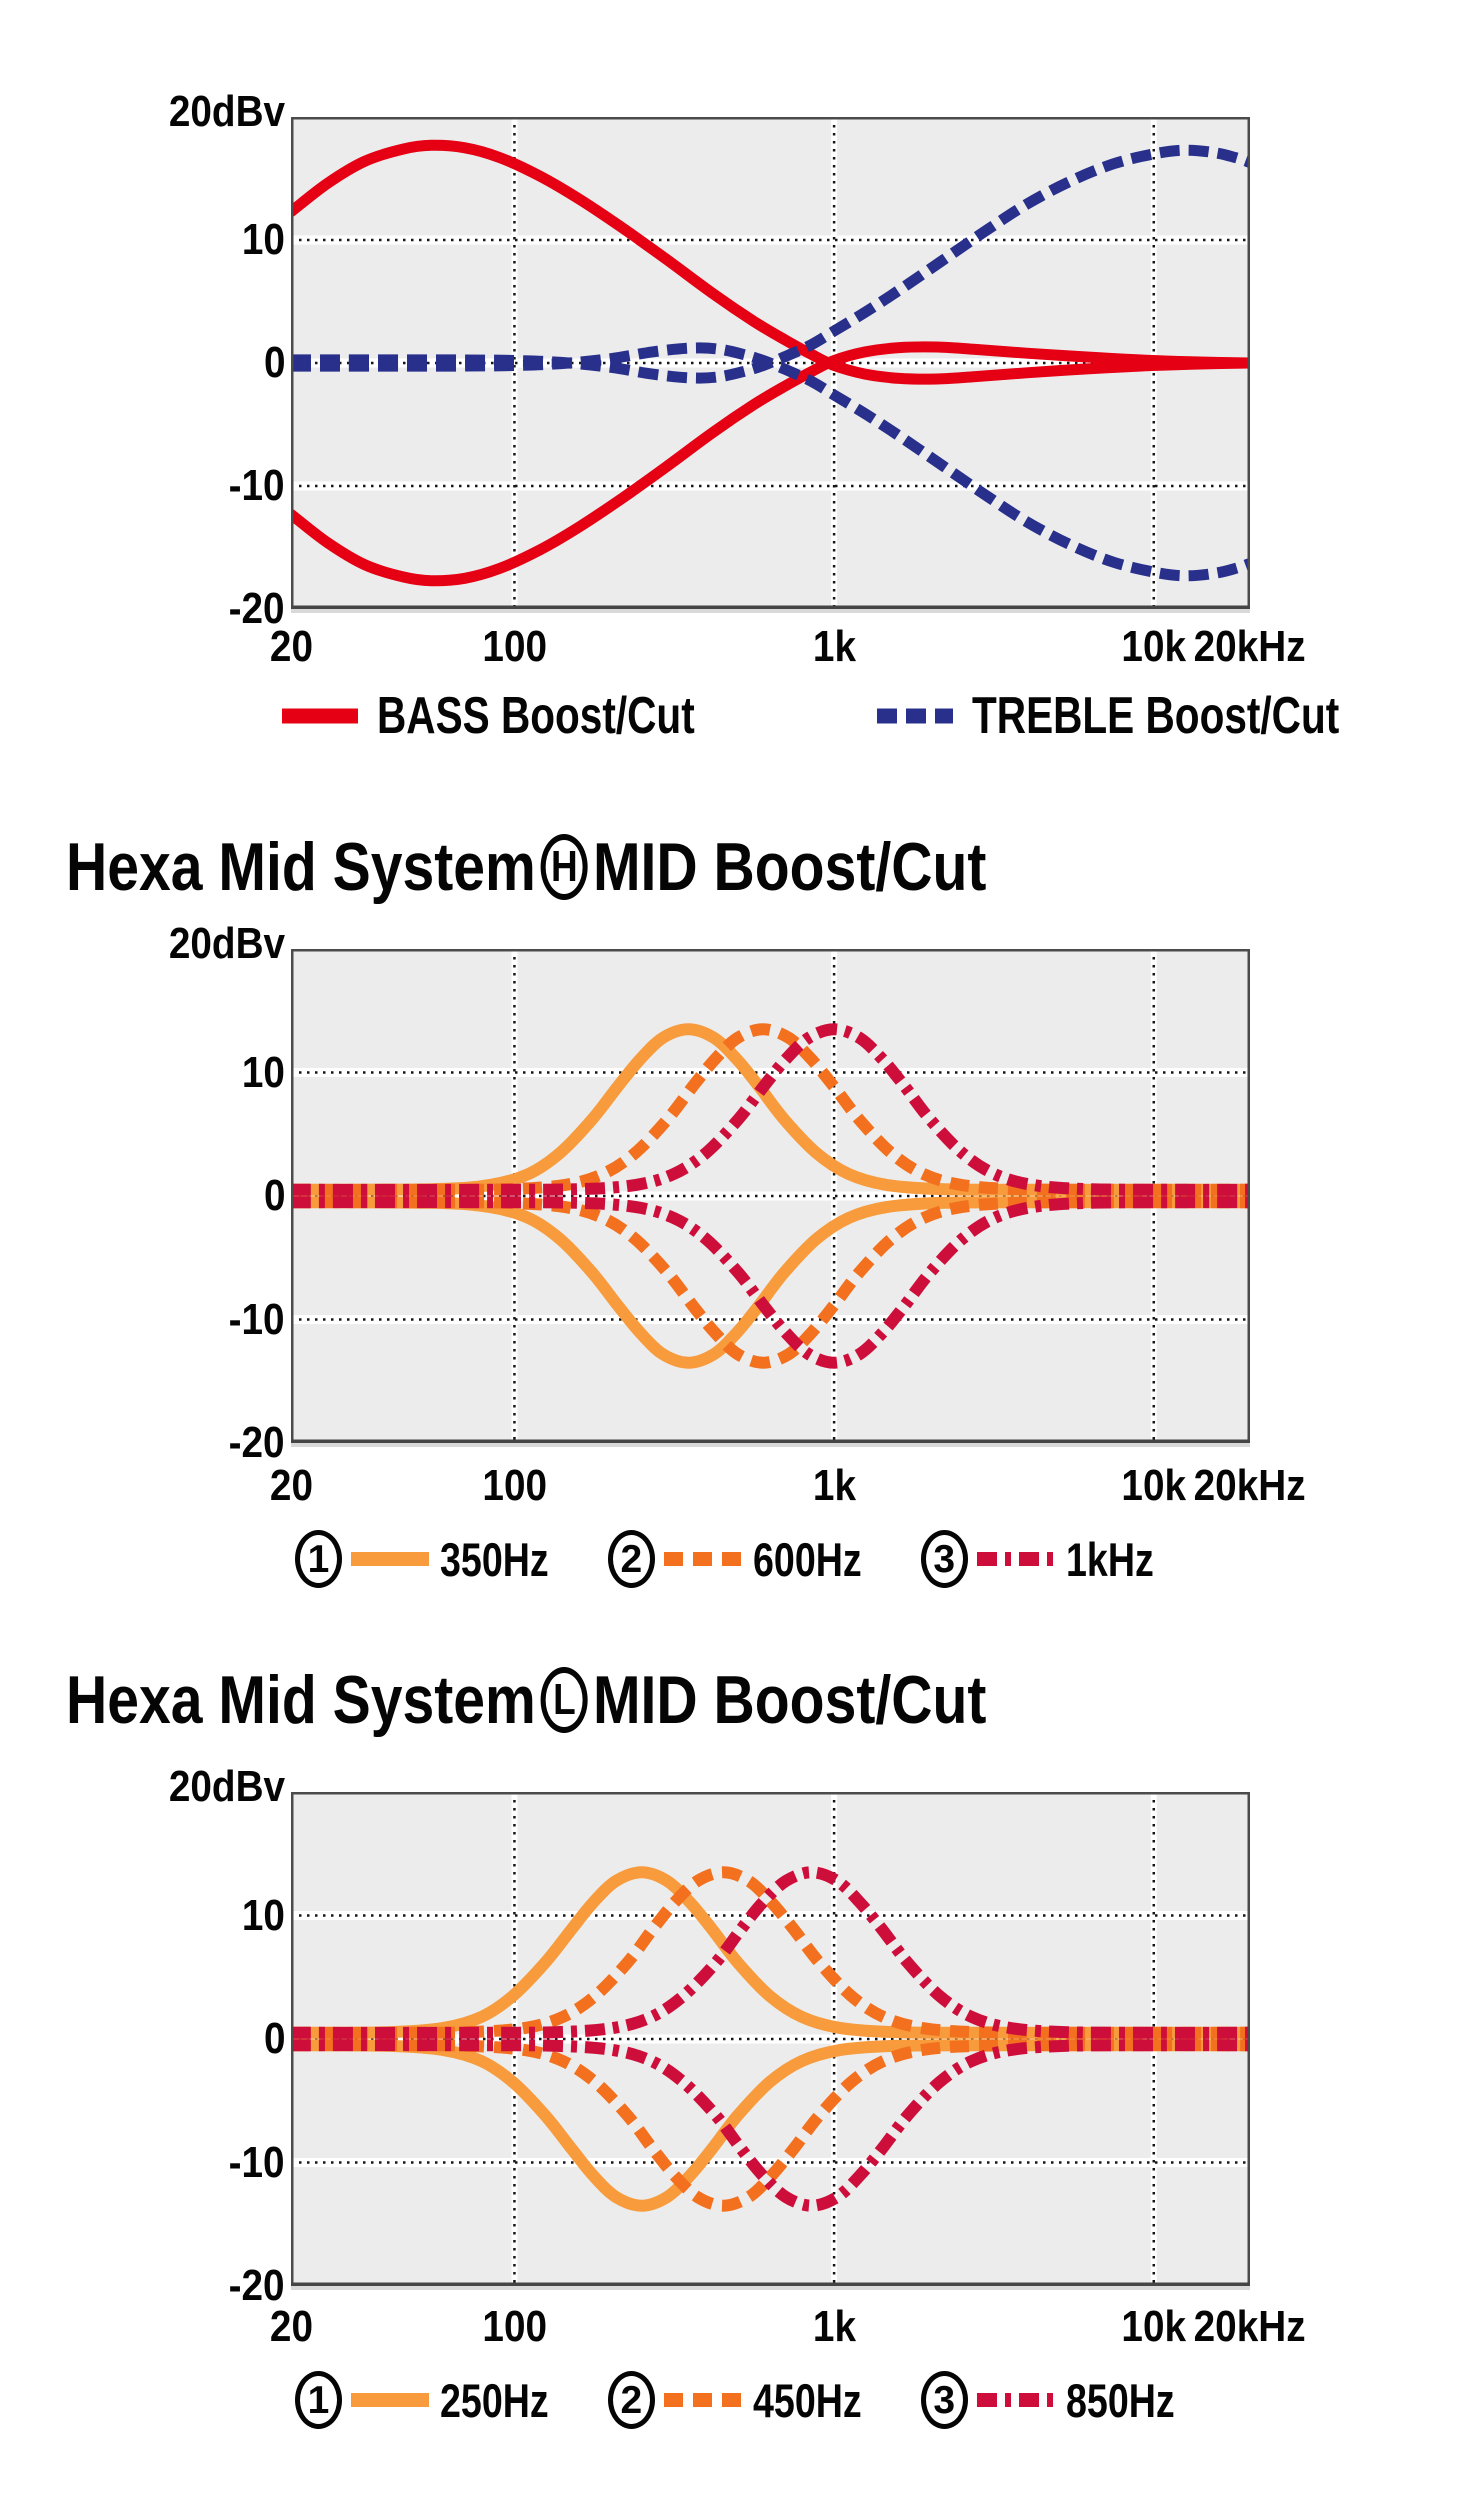  I want to click on legend-item: 1 250Hz, so click(435, 2400).